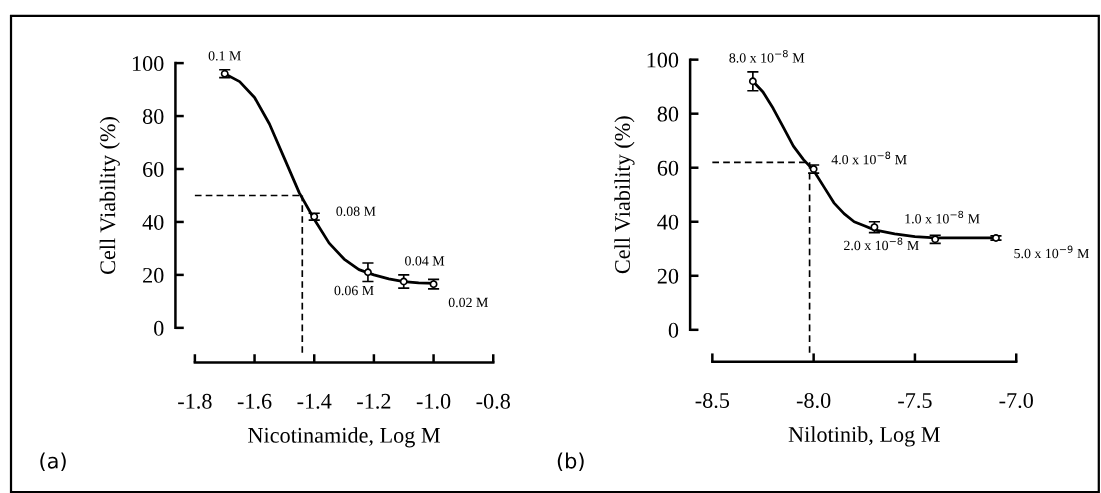  Describe the element at coordinates (224, 56) in the screenshot. I see `annotation: 0.1 M` at that location.